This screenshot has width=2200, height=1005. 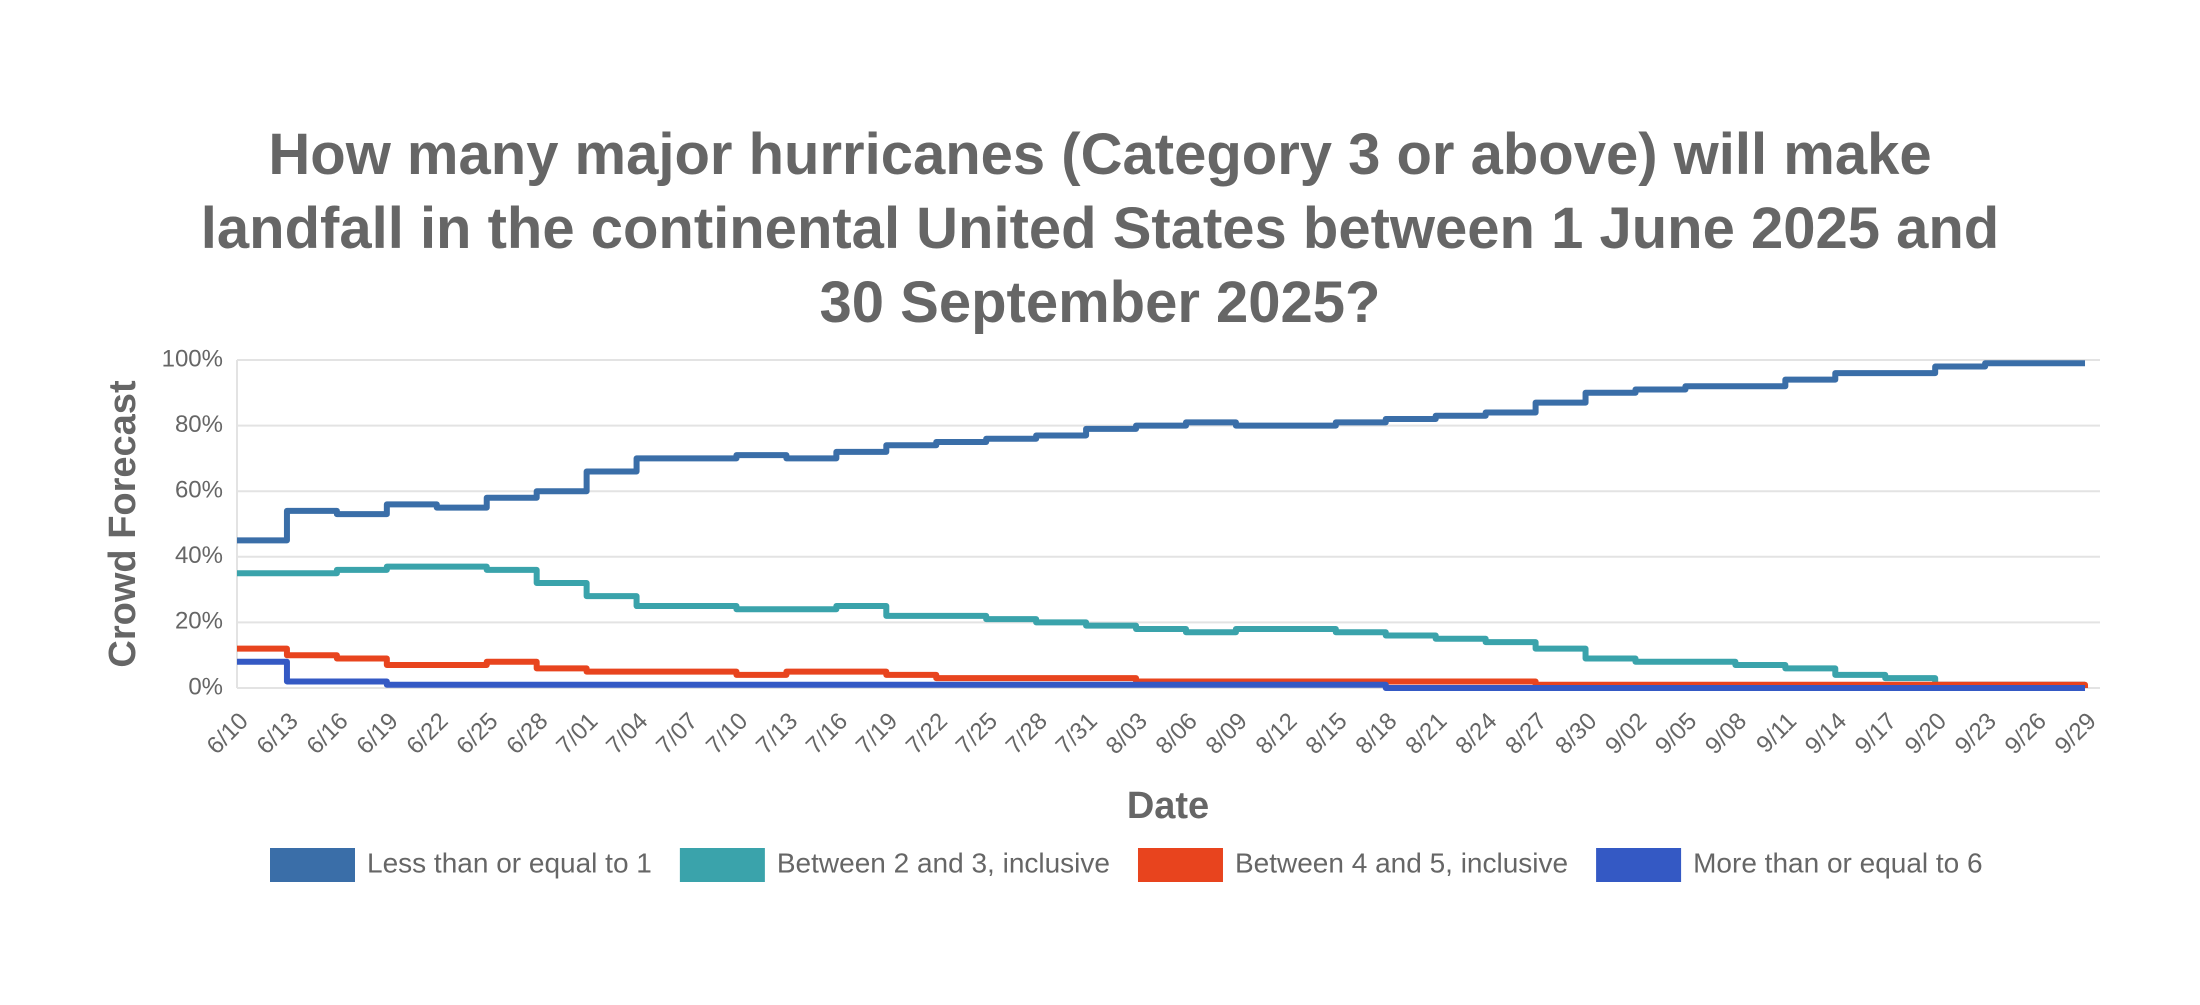 What do you see at coordinates (199, 490) in the screenshot?
I see `y-tick-label: 60%` at bounding box center [199, 490].